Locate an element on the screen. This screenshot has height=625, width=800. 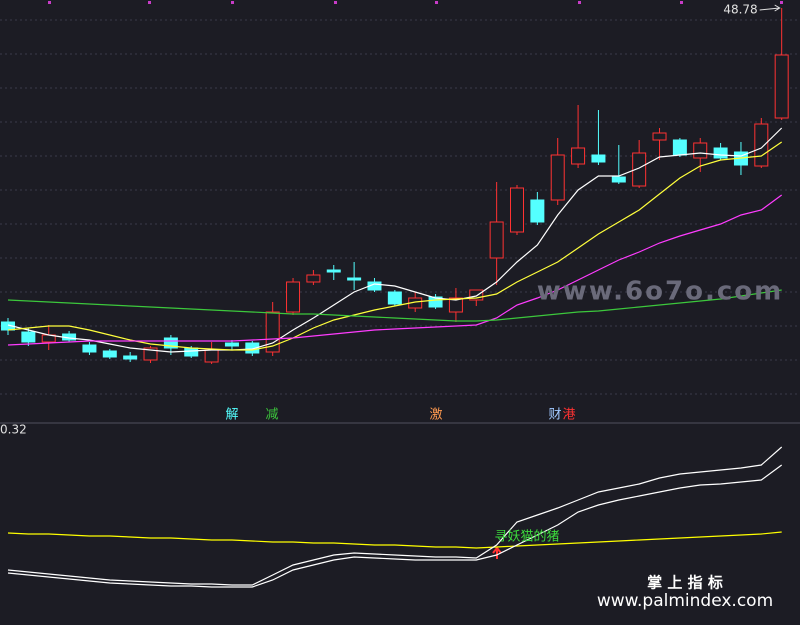
annotation: 寻妖猫的猪 is located at coordinates (526, 537).